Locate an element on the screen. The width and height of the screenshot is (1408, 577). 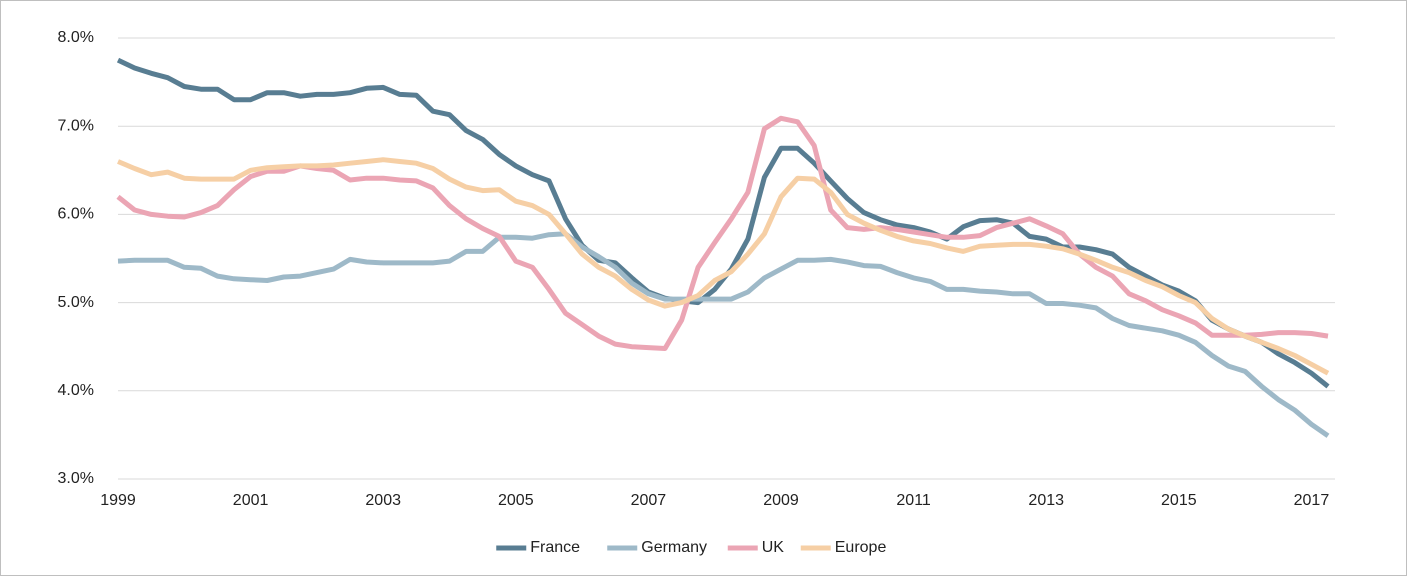
x-tick-label: 2009 is located at coordinates (781, 500).